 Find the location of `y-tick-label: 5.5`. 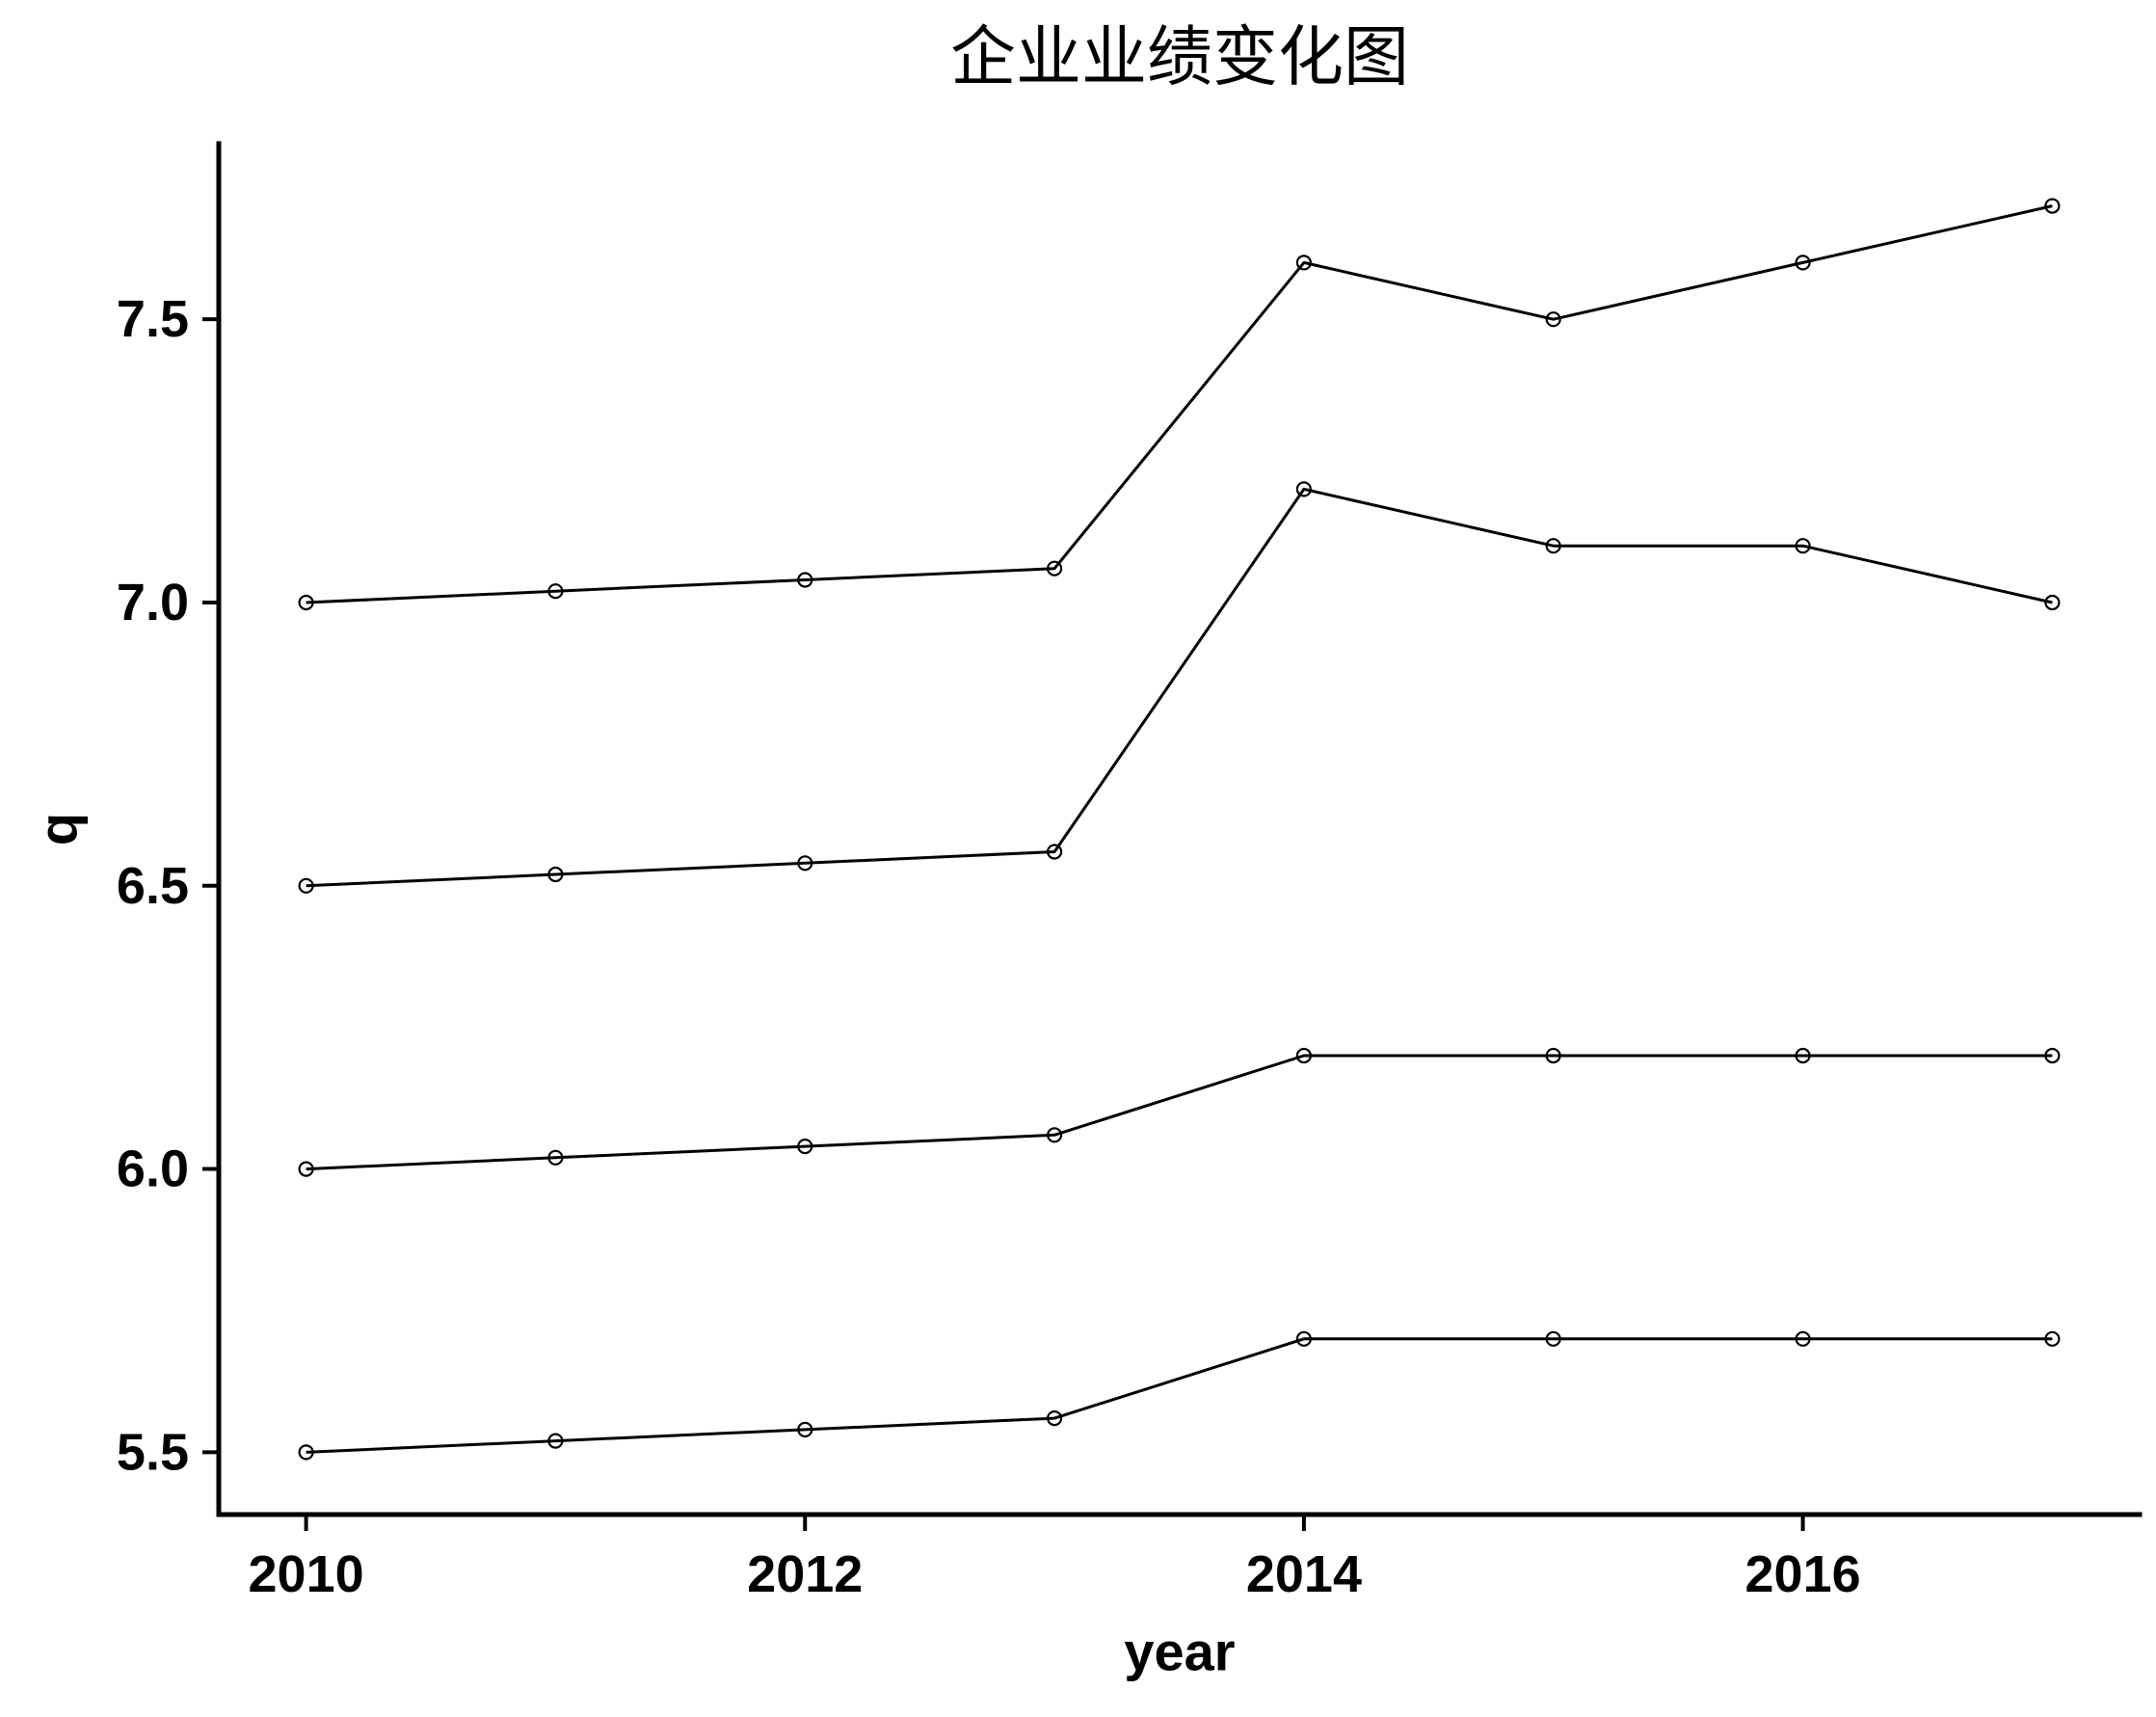

y-tick-label: 5.5 is located at coordinates (153, 1452).